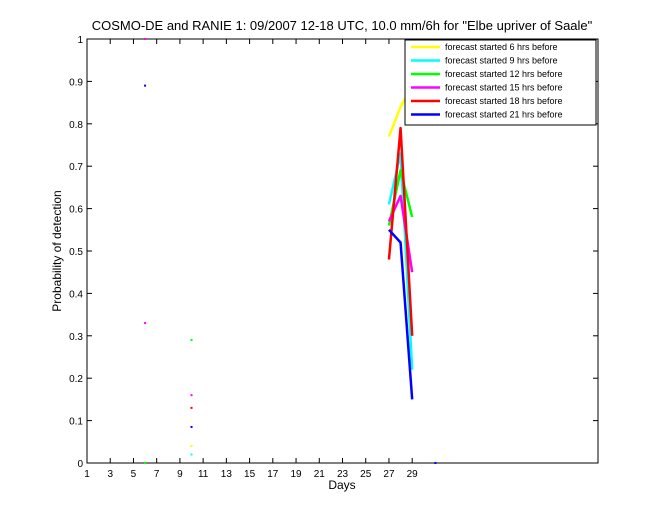  I want to click on legend-entry: forecast started 12 hrs before, so click(504, 74).